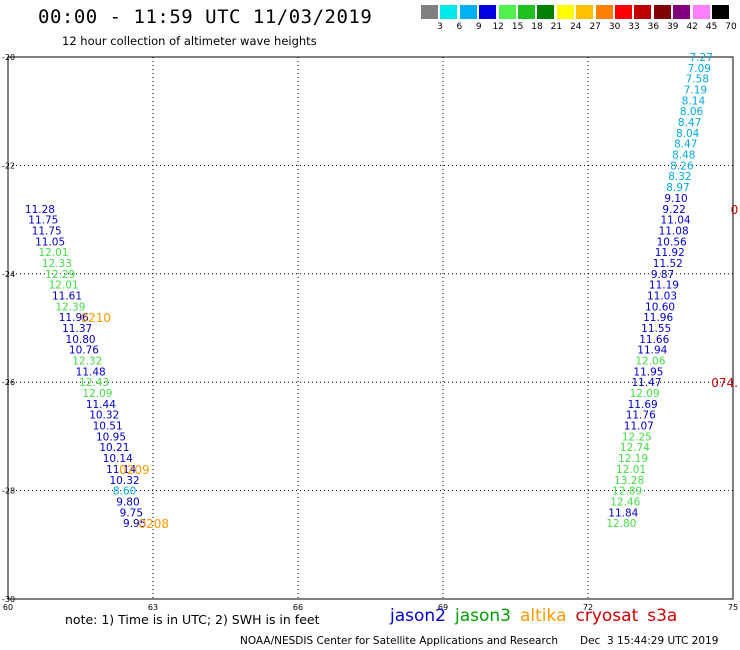  What do you see at coordinates (81, 340) in the screenshot?
I see `wave-height-label: 10.80` at bounding box center [81, 340].